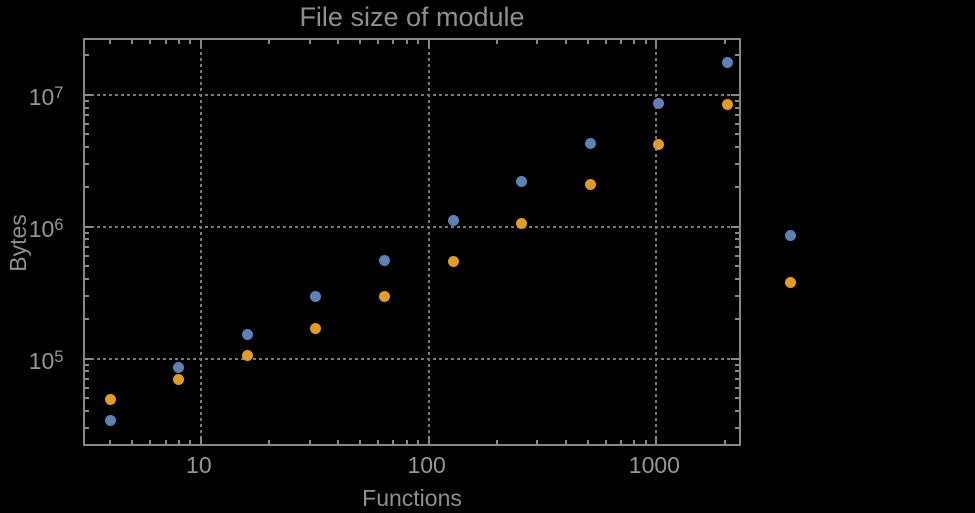 This screenshot has height=513, width=975. Describe the element at coordinates (412, 498) in the screenshot. I see `x-axis-label: Functions` at that location.